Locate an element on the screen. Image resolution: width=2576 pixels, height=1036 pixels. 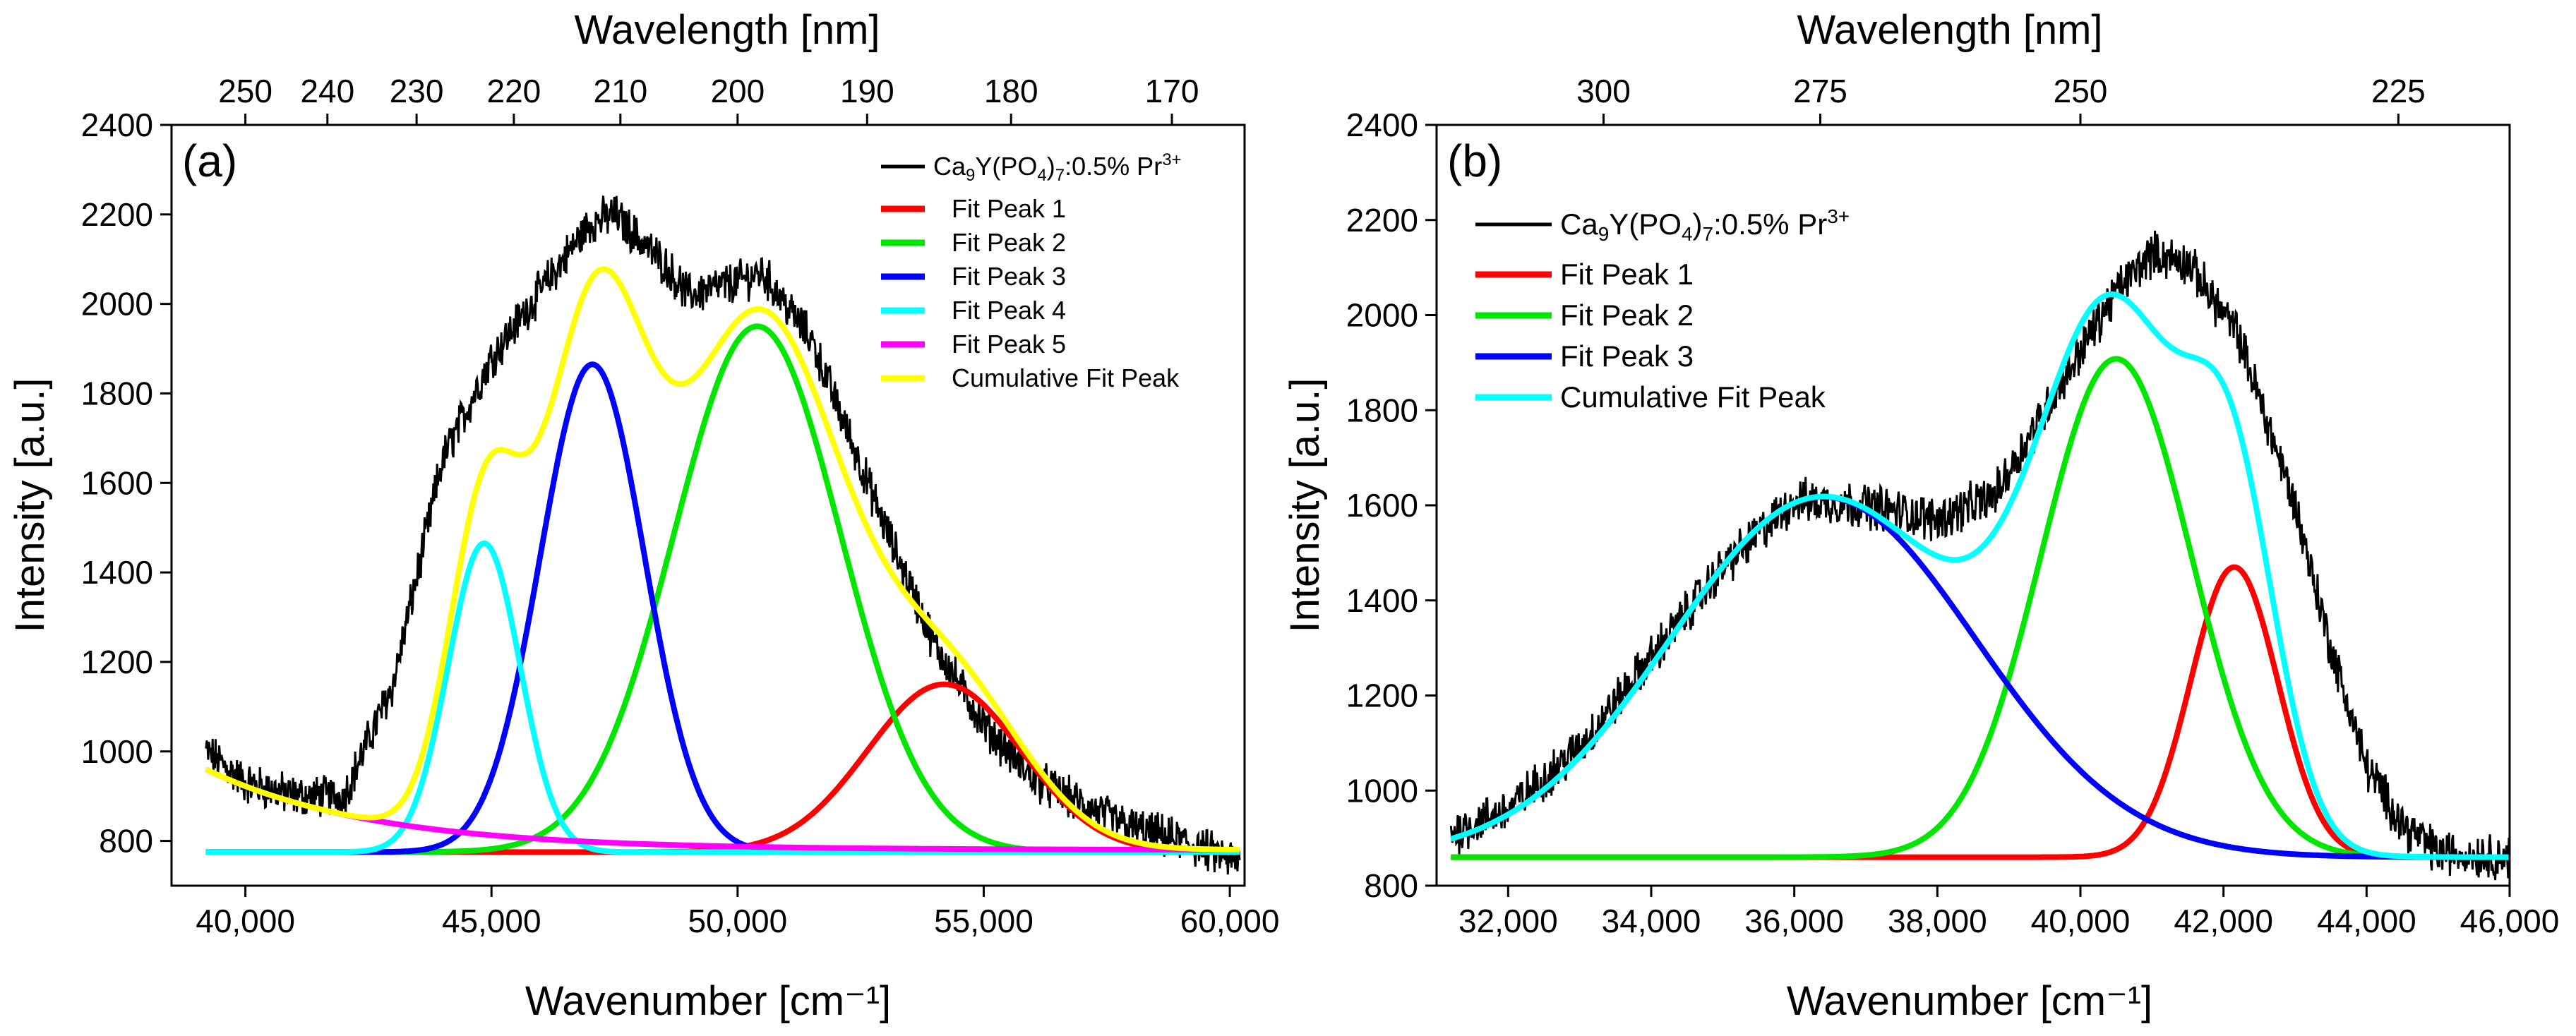
panel-a-top-tick-label: 230 is located at coordinates (417, 91).